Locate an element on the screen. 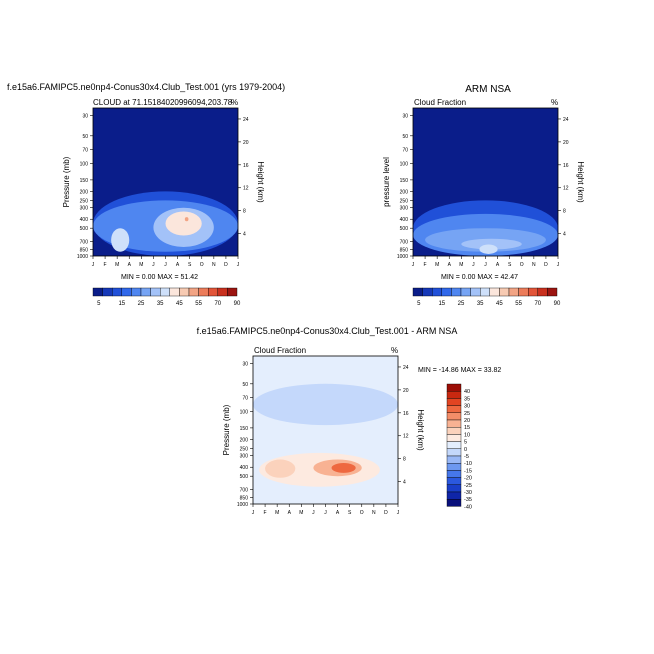  legend-abs-2: 5 15 25 35 45 55 70 90 is located at coordinates (486, 297).